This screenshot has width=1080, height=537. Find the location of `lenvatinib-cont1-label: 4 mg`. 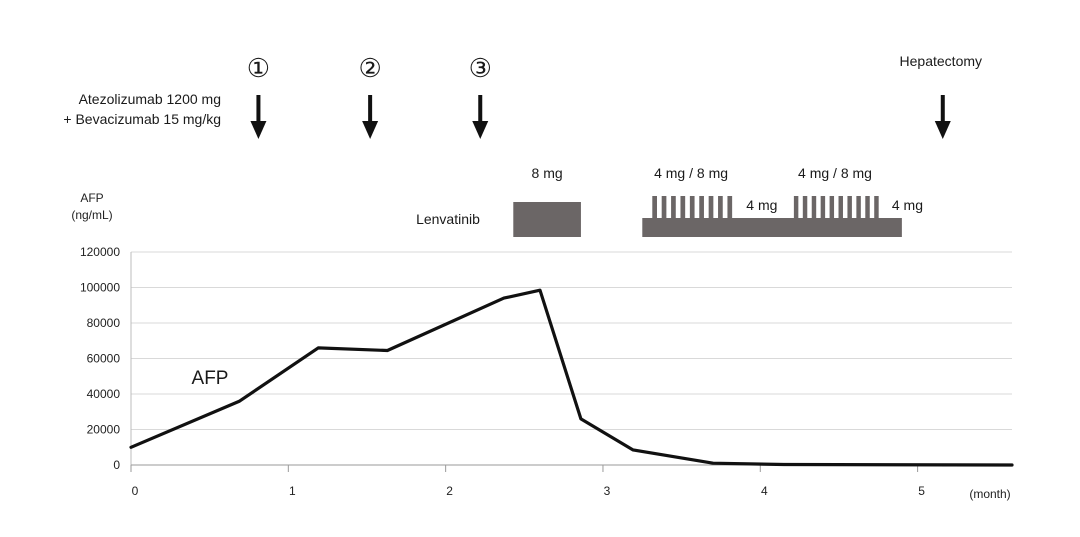

lenvatinib-cont1-label: 4 mg is located at coordinates (761, 205).